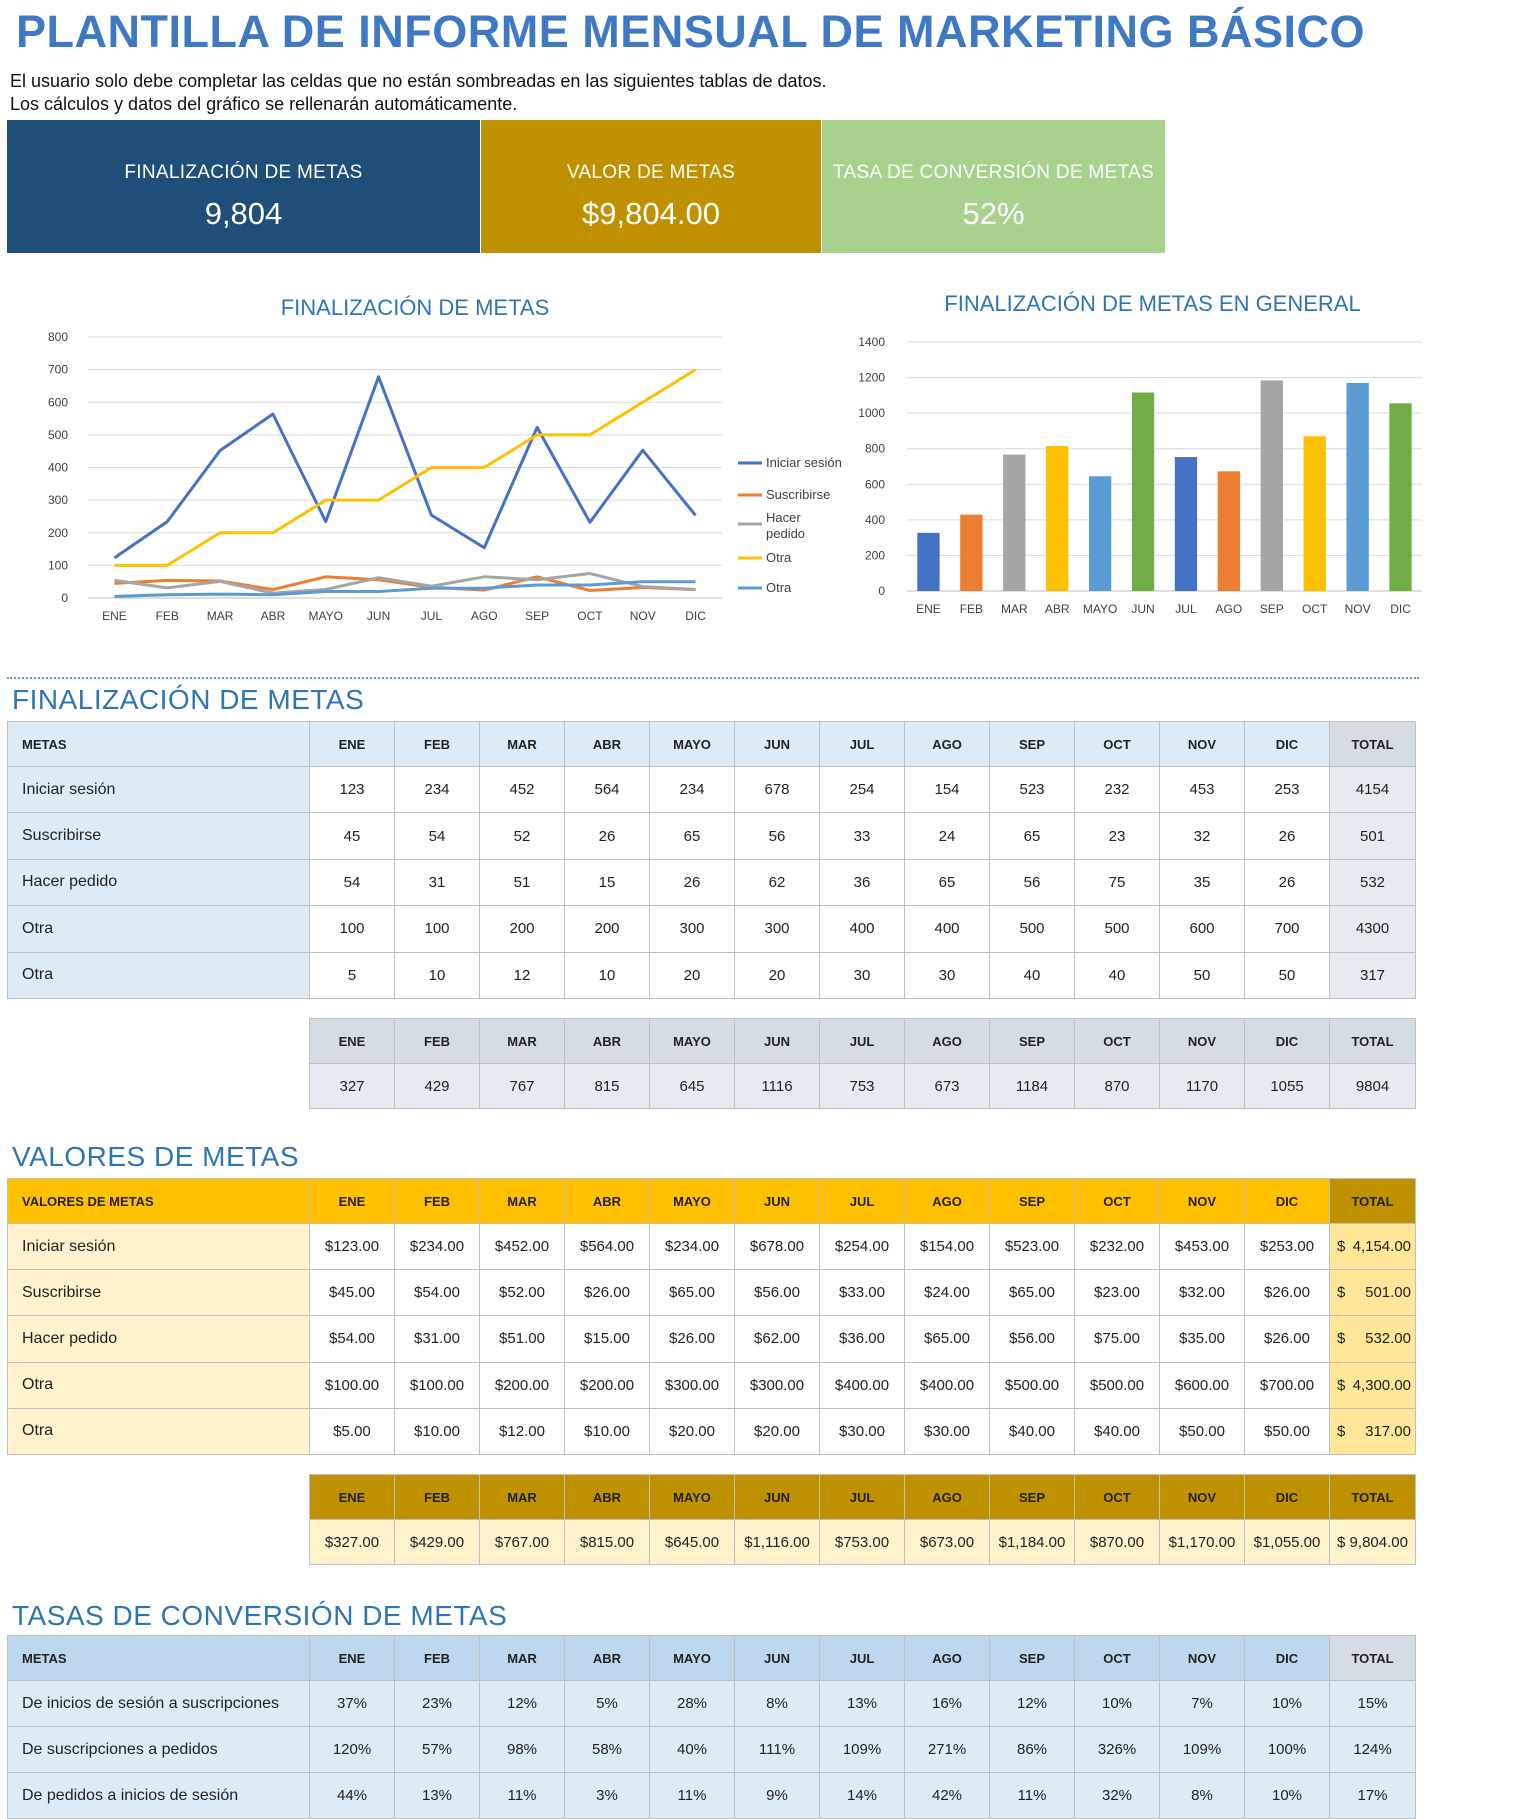  Describe the element at coordinates (862, 1086) in the screenshot. I see `cell-value: 753` at that location.